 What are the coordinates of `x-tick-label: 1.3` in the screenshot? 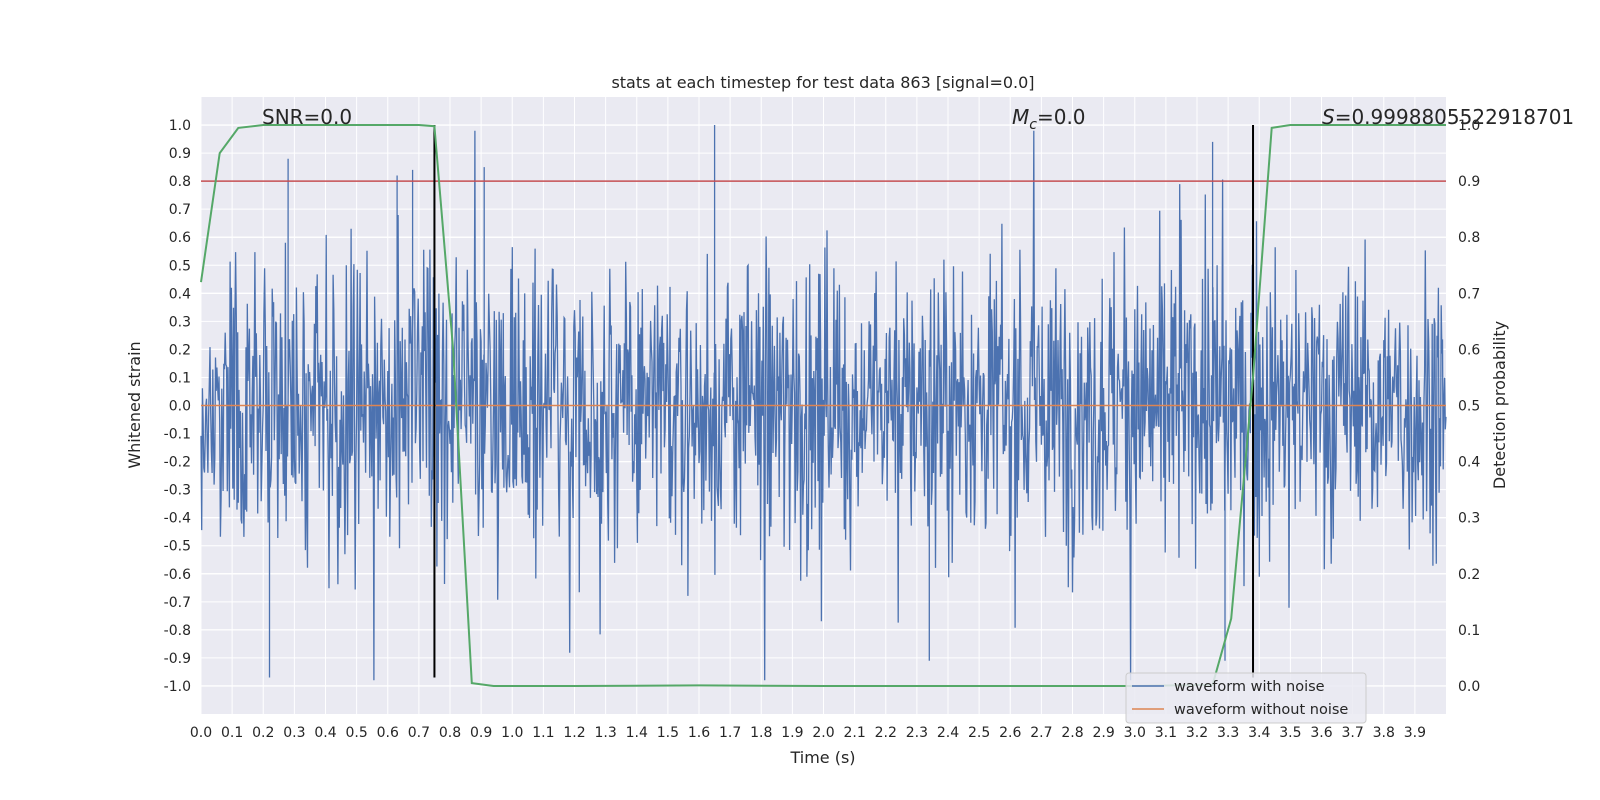 It's located at (605, 733).